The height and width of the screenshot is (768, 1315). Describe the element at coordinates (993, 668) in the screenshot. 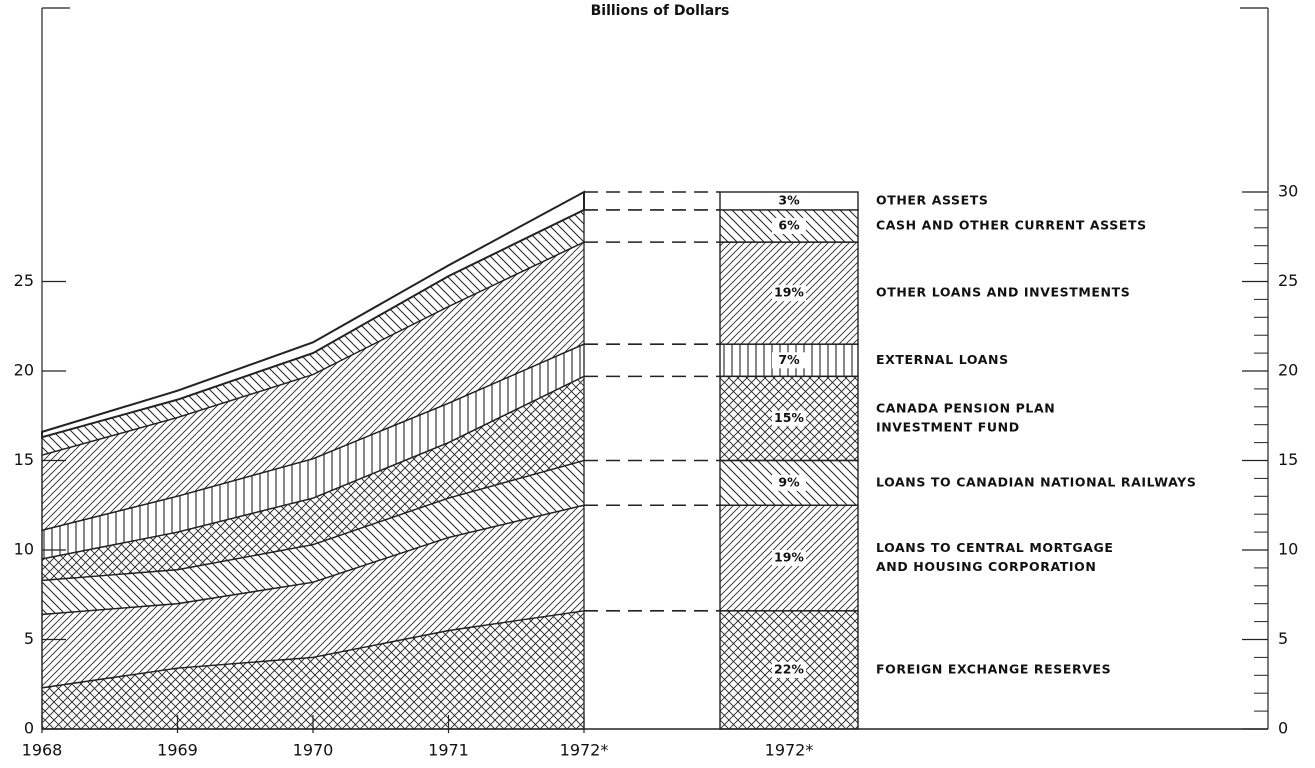

I see `legend-label: FOREIGN EXCHANGE RESERVES` at that location.